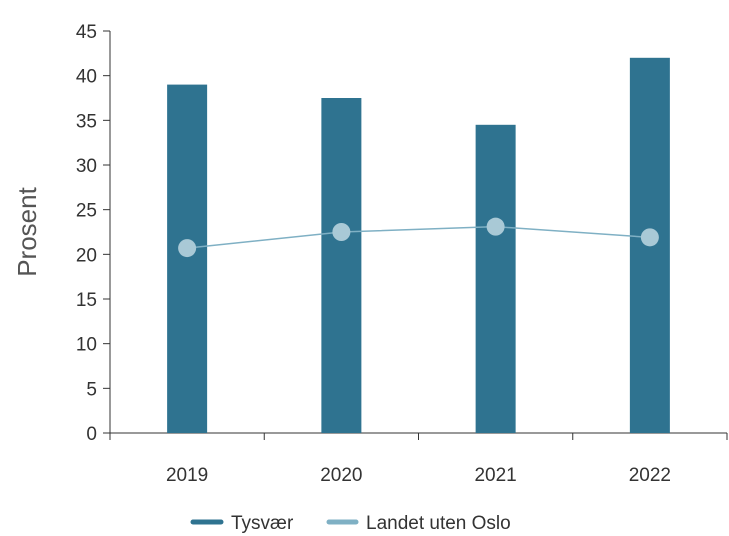 This screenshot has width=729, height=536. I want to click on x-axis: 2019 2020 2021 2022, so click(418, 459).